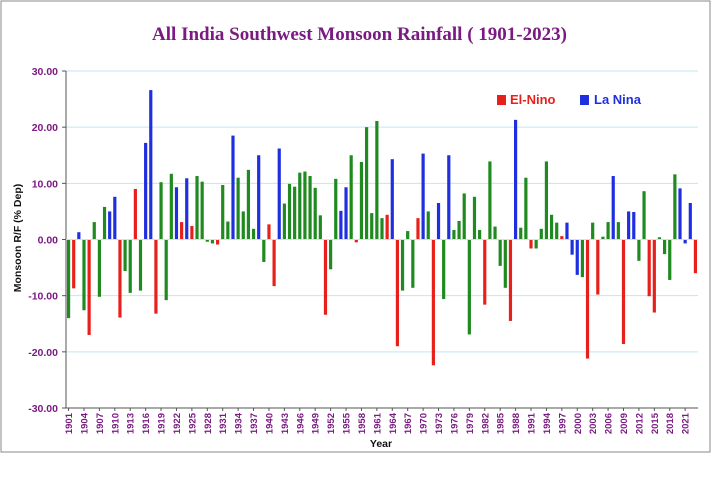 Image resolution: width=719 pixels, height=498 pixels. Describe the element at coordinates (665, 247) in the screenshot. I see `bar-2017-neutral` at that location.